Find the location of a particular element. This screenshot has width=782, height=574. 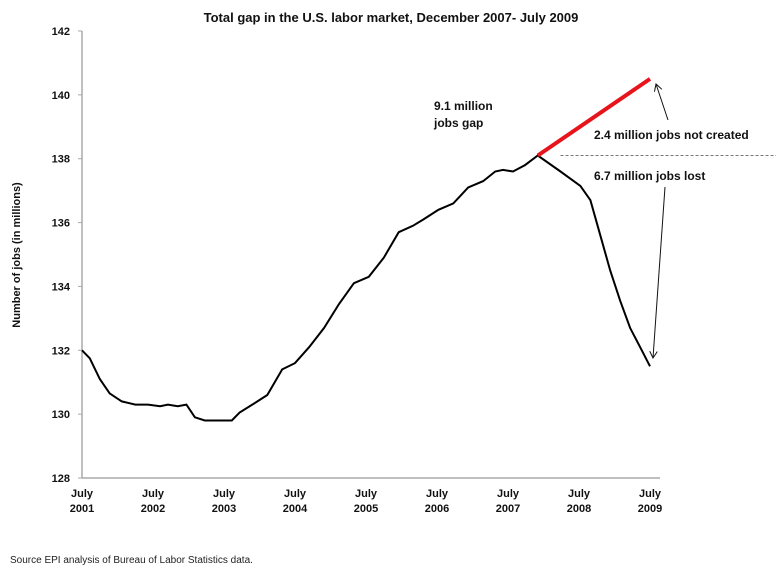

annotation-gap-line2: jobs gap is located at coordinates (458, 123).